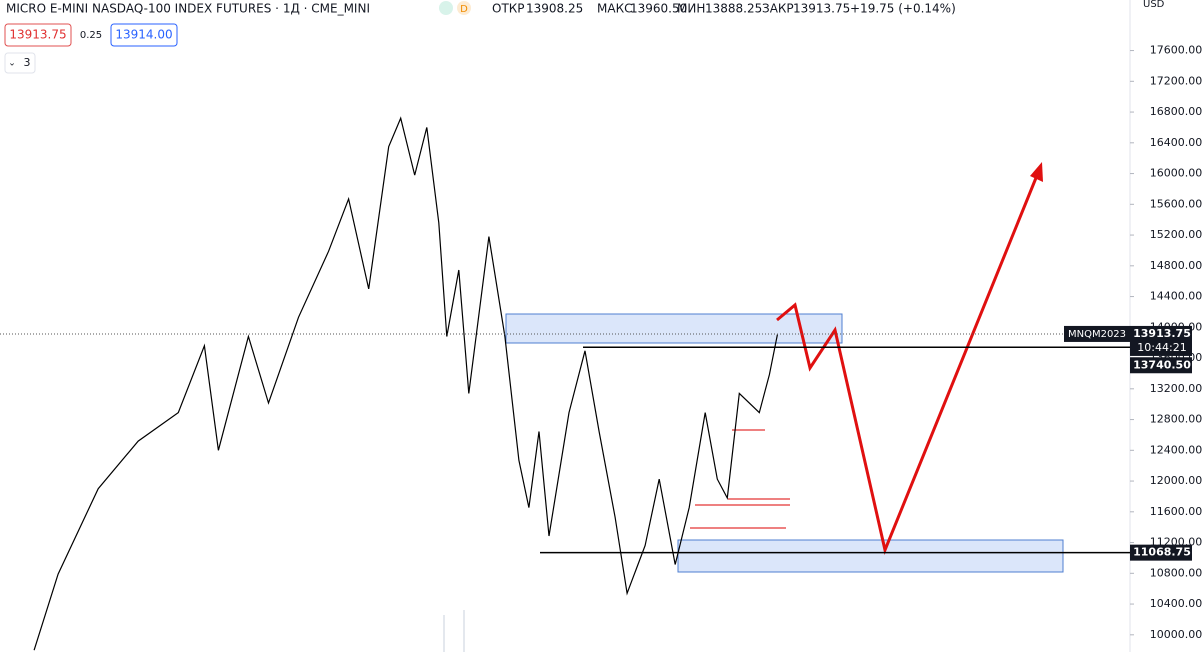 This screenshot has height=652, width=1202. What do you see at coordinates (27, 62) in the screenshot?
I see `indicator-count: 3` at bounding box center [27, 62].